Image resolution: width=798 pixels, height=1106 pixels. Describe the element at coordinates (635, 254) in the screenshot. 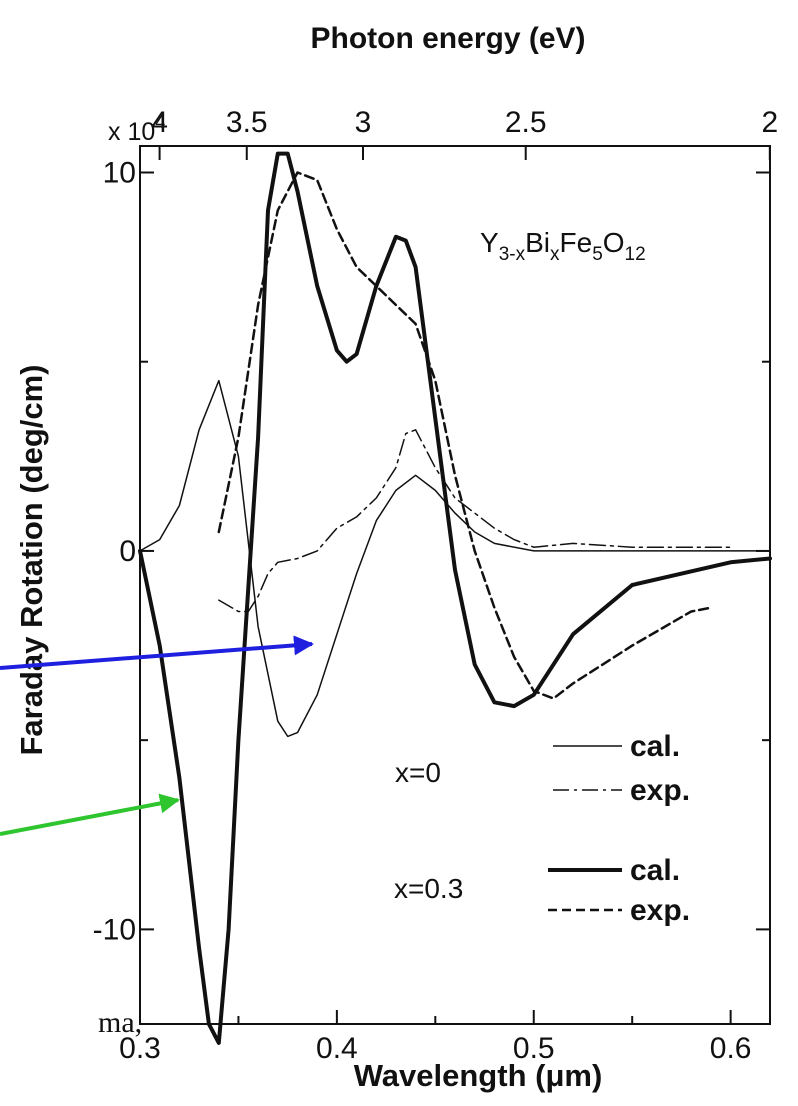

I see `formula-sub4: 12` at that location.